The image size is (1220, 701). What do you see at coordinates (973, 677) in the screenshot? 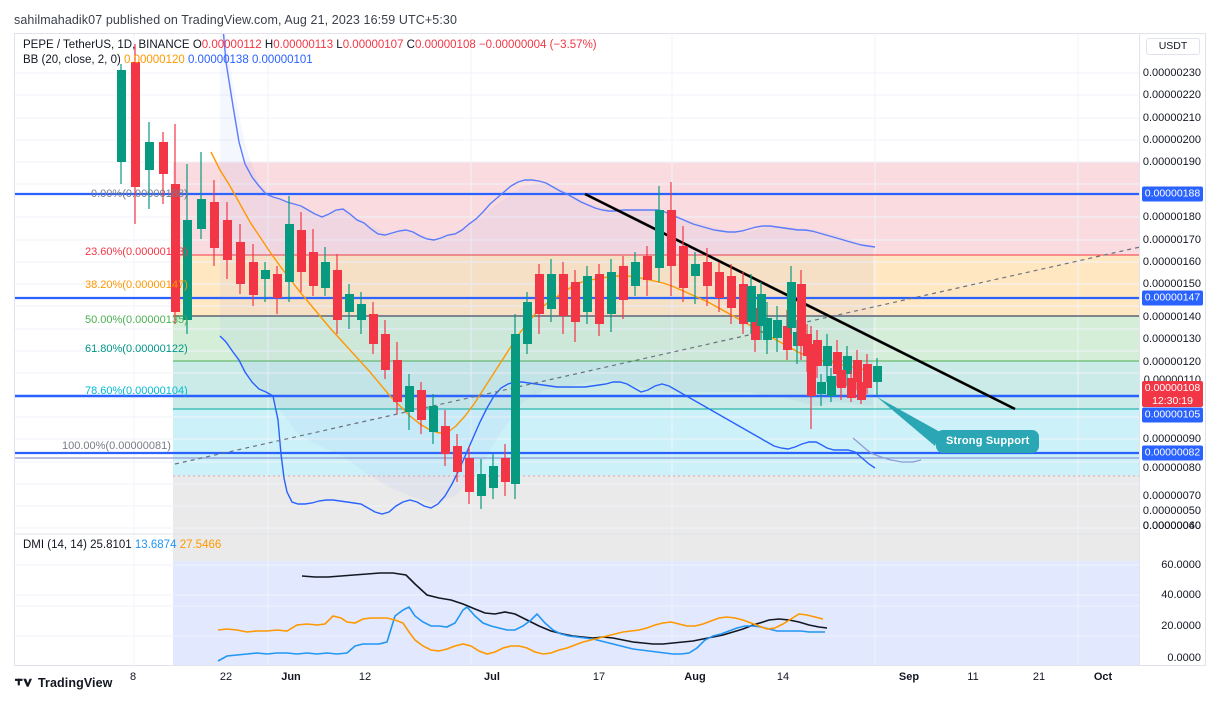
I see `time-tick: 11` at bounding box center [973, 677].